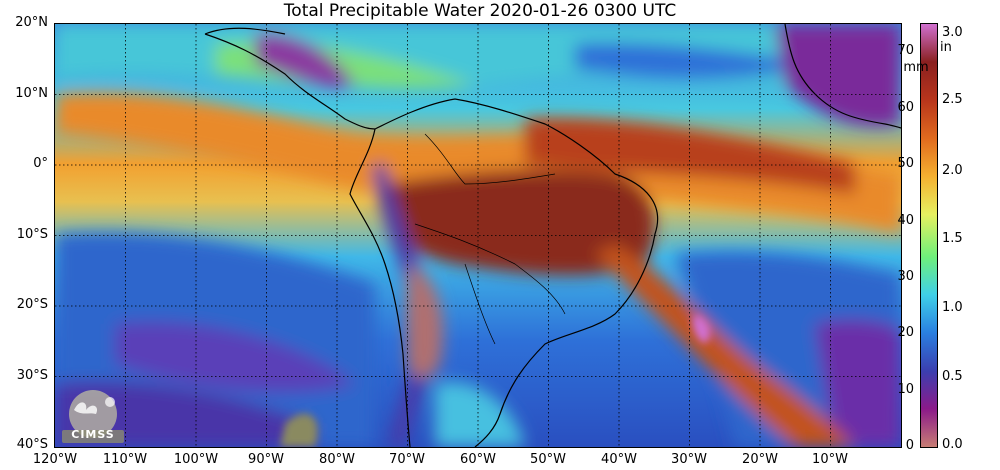 This screenshot has width=1000, height=470. I want to click on lat-label-10s: 10°S, so click(32, 234).